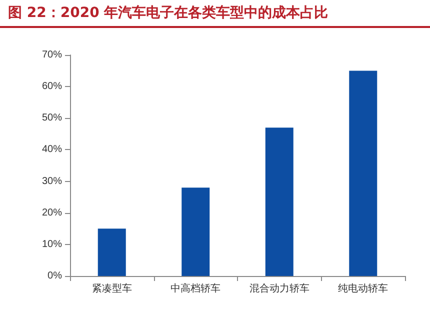 Image resolution: width=430 pixels, height=321 pixels. What do you see at coordinates (52, 244) in the screenshot?
I see `y-tick-label: 10%` at bounding box center [52, 244].